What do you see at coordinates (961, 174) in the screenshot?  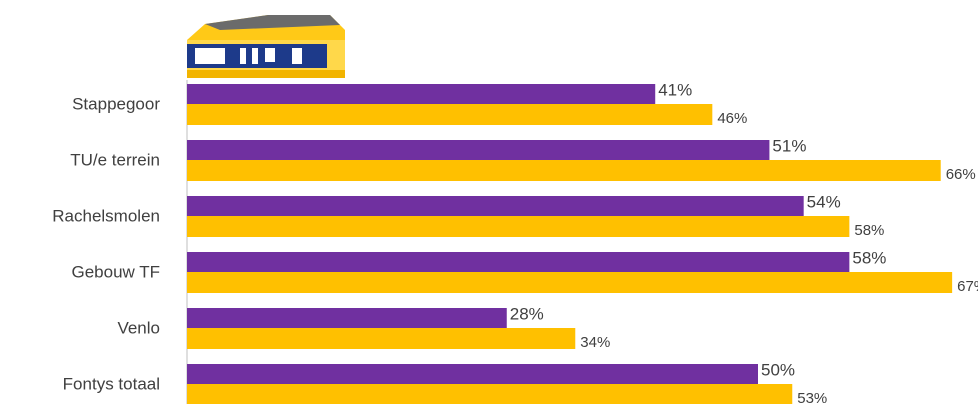 I see `value-label: 66%` at bounding box center [961, 174].